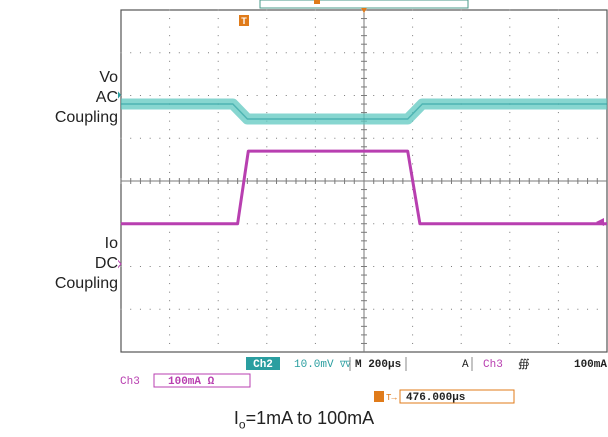  I want to click on caption-sub: o, so click(242, 424).